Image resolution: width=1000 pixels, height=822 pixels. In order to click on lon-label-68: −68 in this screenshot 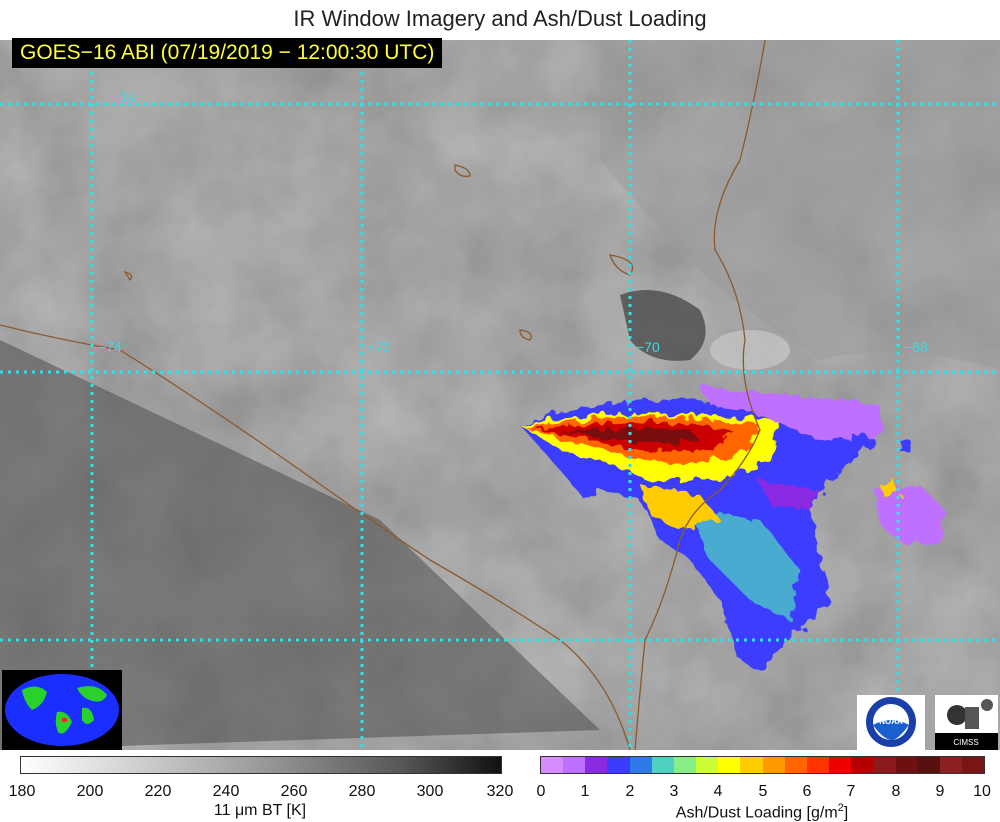, I will do `click(916, 347)`.